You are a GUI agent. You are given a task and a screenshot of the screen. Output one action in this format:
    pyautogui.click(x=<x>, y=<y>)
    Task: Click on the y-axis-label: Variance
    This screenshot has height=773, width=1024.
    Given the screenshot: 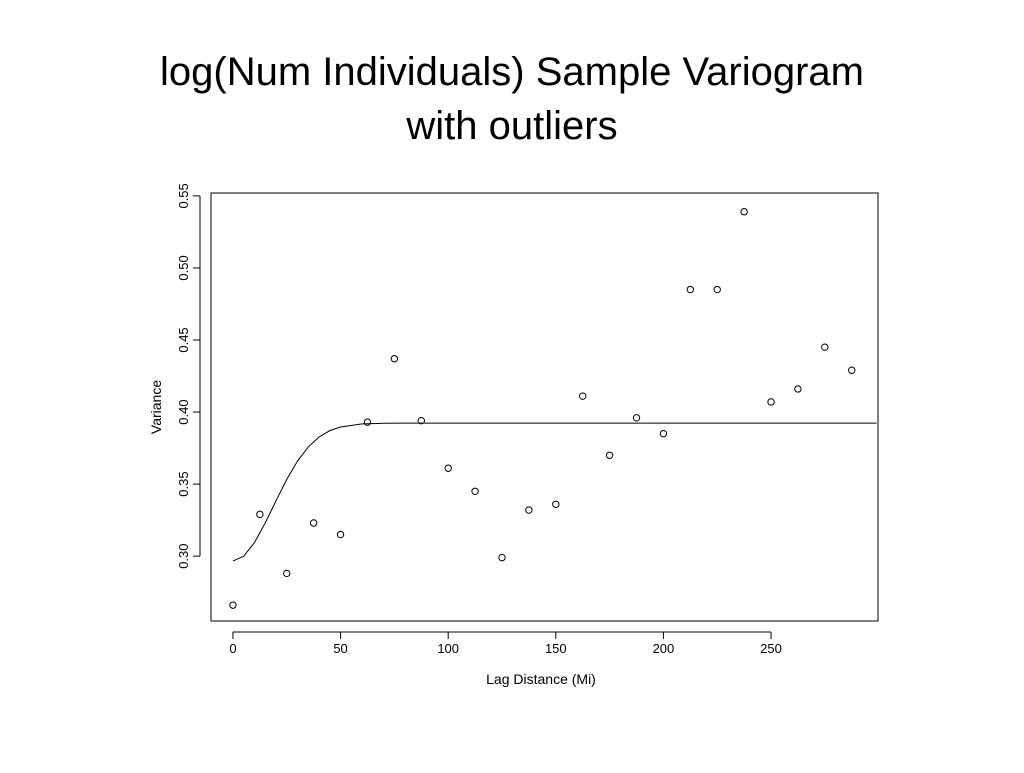 What is the action you would take?
    pyautogui.click(x=156, y=407)
    